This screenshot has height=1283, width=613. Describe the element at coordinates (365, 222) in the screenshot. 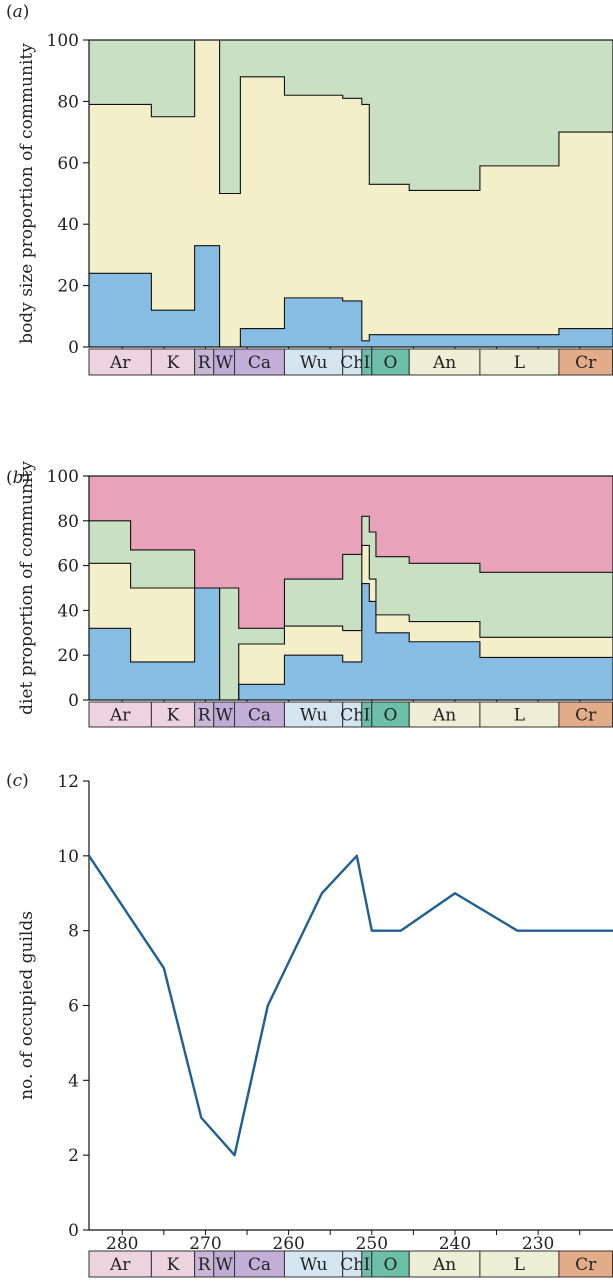

I see `band-series1-bin7` at that location.